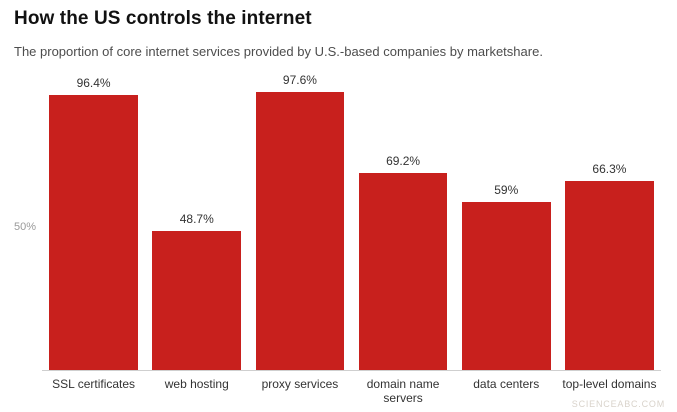 This screenshot has width=677, height=412. I want to click on bar-value-label: 66.3%, so click(609, 169).